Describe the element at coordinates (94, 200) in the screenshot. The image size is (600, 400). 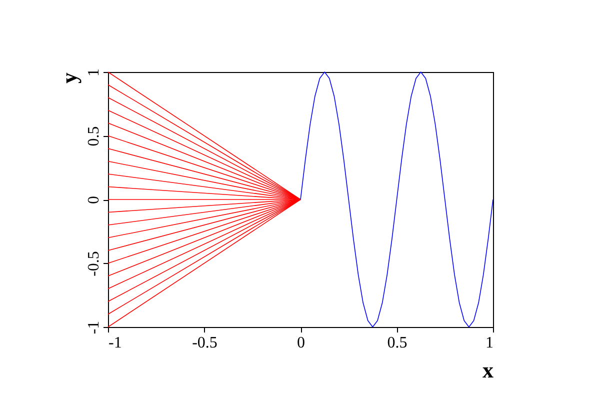
I see `y-tick-label: 0` at that location.